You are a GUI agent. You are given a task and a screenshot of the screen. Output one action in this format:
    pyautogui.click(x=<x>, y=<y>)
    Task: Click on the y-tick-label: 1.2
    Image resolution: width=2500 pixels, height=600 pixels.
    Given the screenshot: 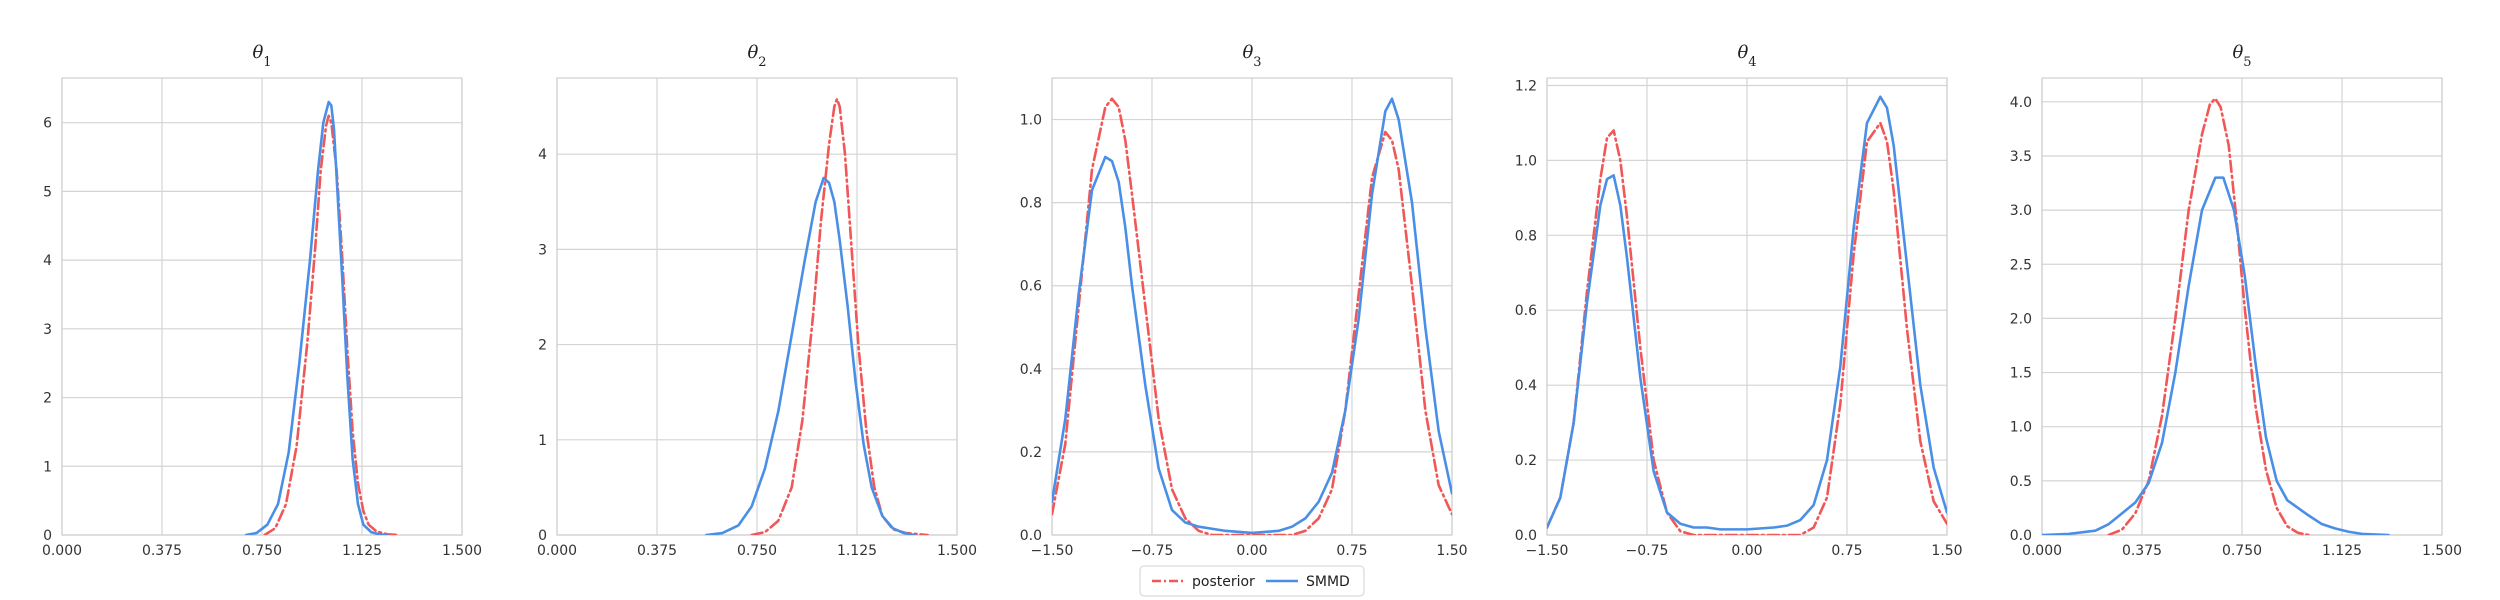 What is the action you would take?
    pyautogui.click(x=1526, y=86)
    